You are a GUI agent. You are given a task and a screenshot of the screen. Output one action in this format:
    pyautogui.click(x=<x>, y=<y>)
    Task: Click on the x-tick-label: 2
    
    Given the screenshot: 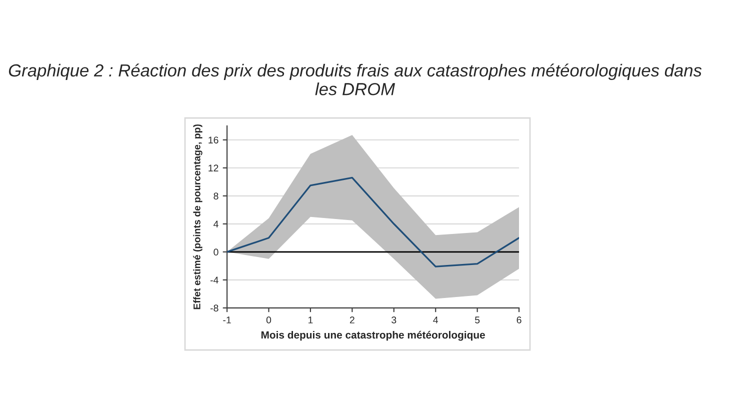 What is the action you would take?
    pyautogui.click(x=352, y=320)
    